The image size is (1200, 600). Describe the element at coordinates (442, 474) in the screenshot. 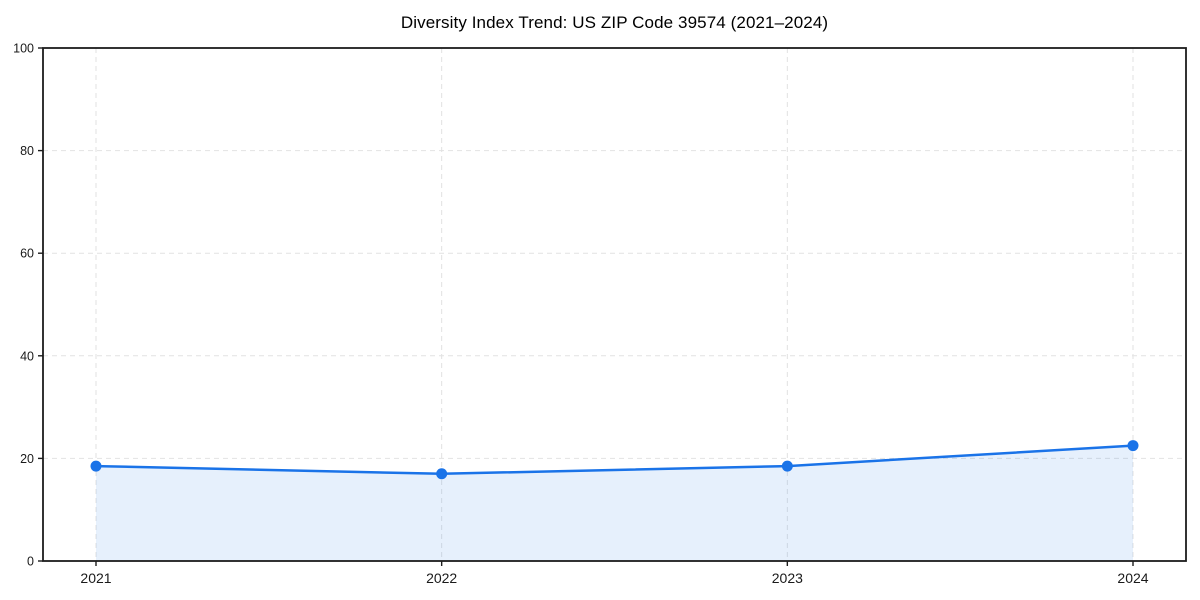

I see `data-point-2022` at that location.